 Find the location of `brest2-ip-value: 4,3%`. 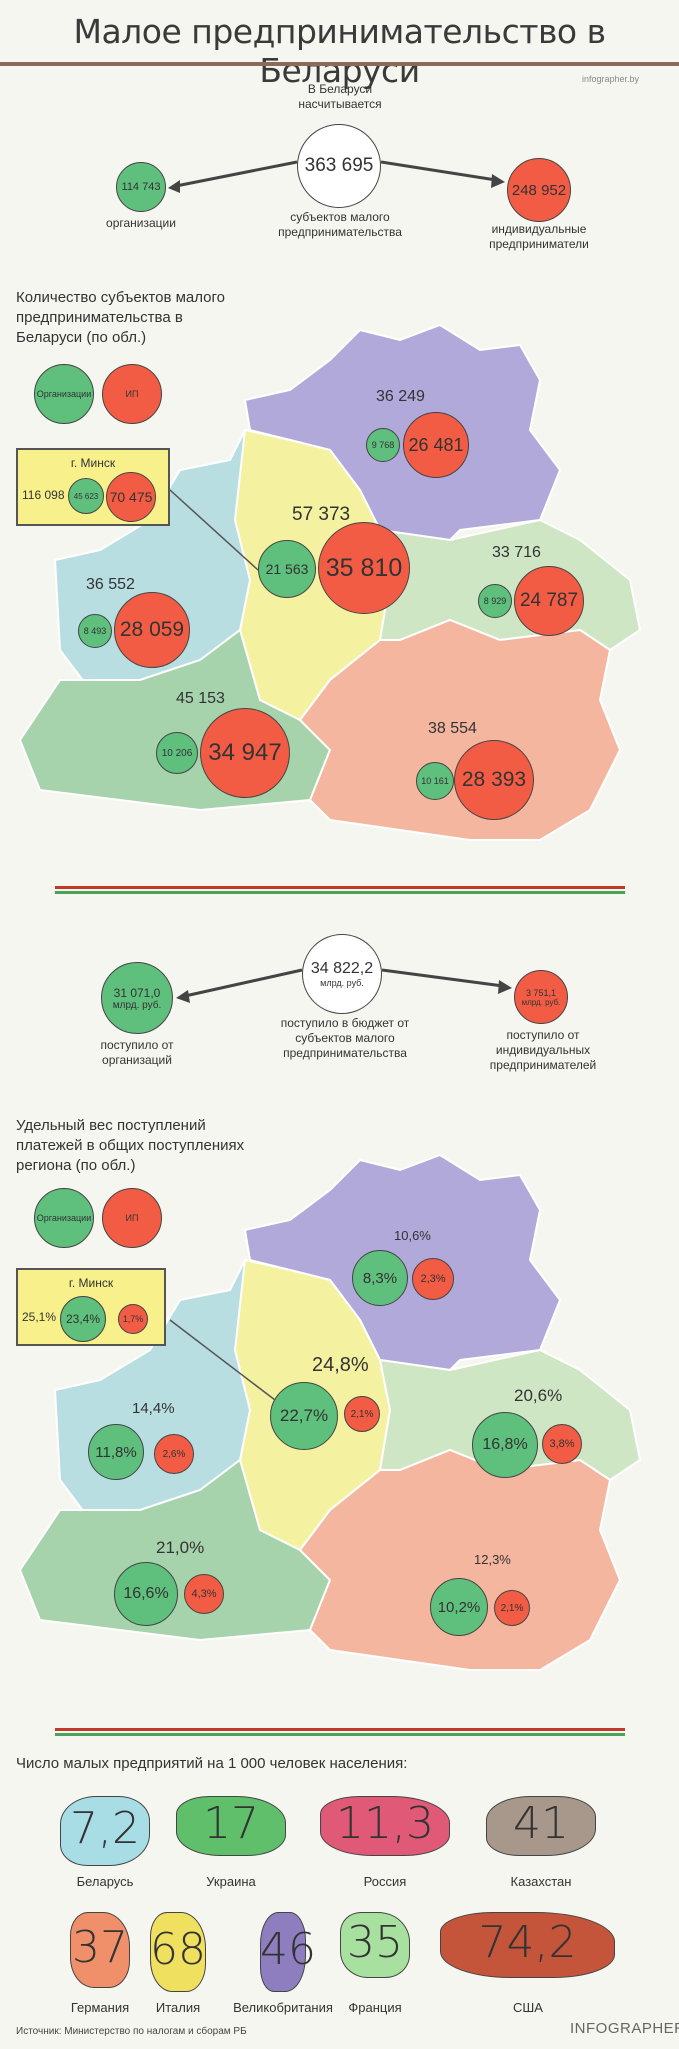

brest2-ip-value: 4,3% is located at coordinates (204, 1594).